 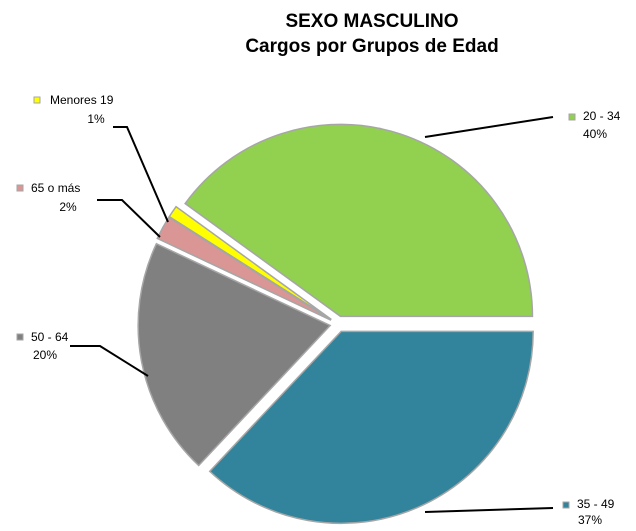 What do you see at coordinates (68, 207) in the screenshot?
I see `label-value: 2%` at bounding box center [68, 207].